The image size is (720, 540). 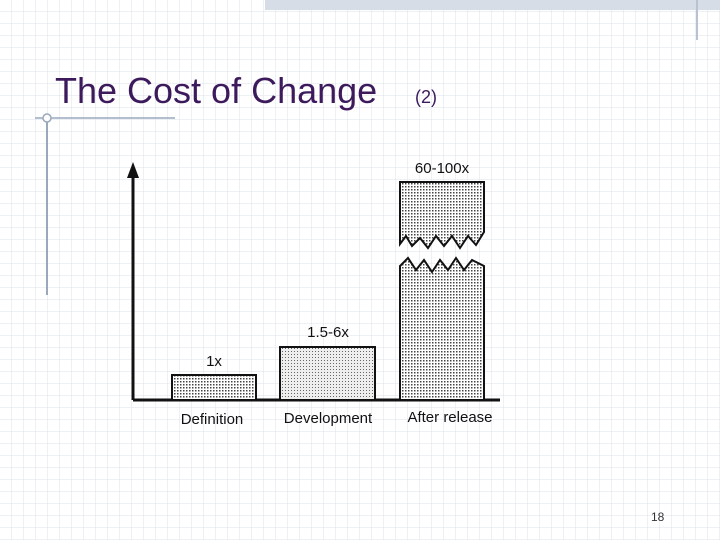 What do you see at coordinates (214, 361) in the screenshot?
I see `bar-label: 1x` at bounding box center [214, 361].